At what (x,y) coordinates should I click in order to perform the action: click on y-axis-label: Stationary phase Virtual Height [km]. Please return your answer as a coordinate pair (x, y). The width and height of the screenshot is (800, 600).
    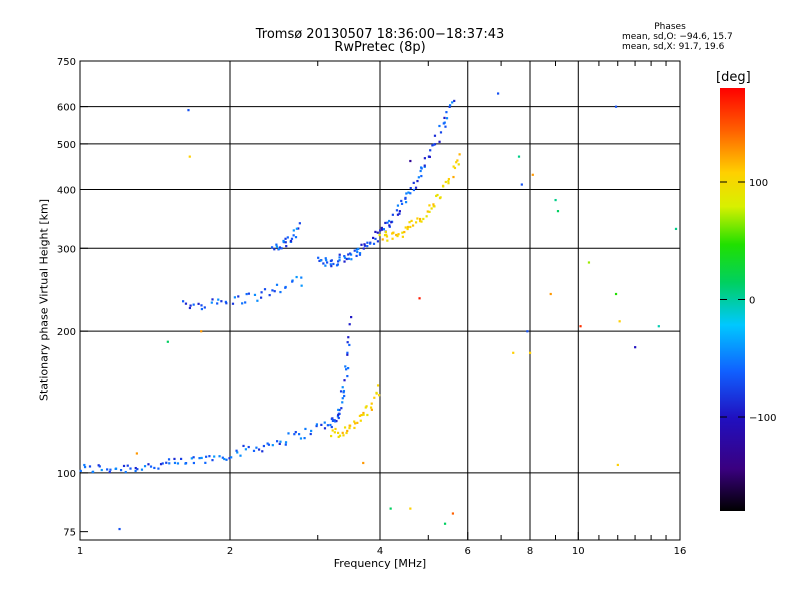
    Looking at the image, I should click on (44, 300).